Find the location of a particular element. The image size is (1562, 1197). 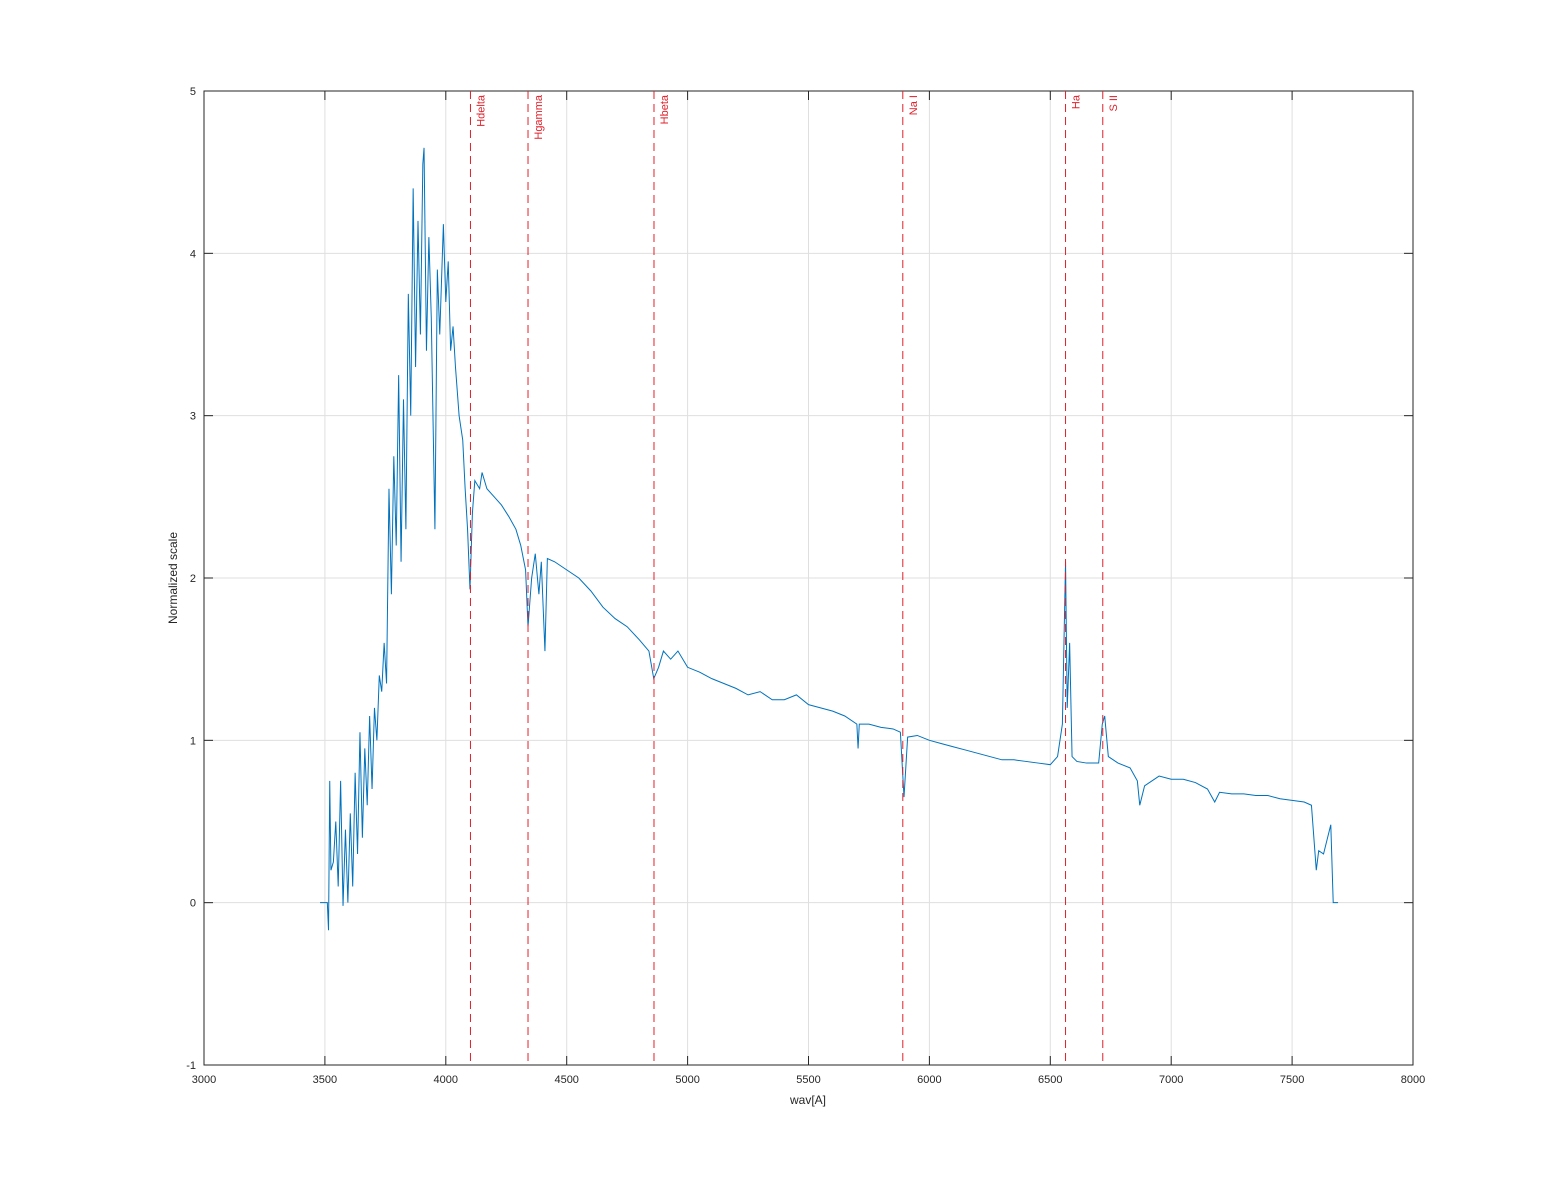

x-tick-label: 4500 is located at coordinates (566, 1080).